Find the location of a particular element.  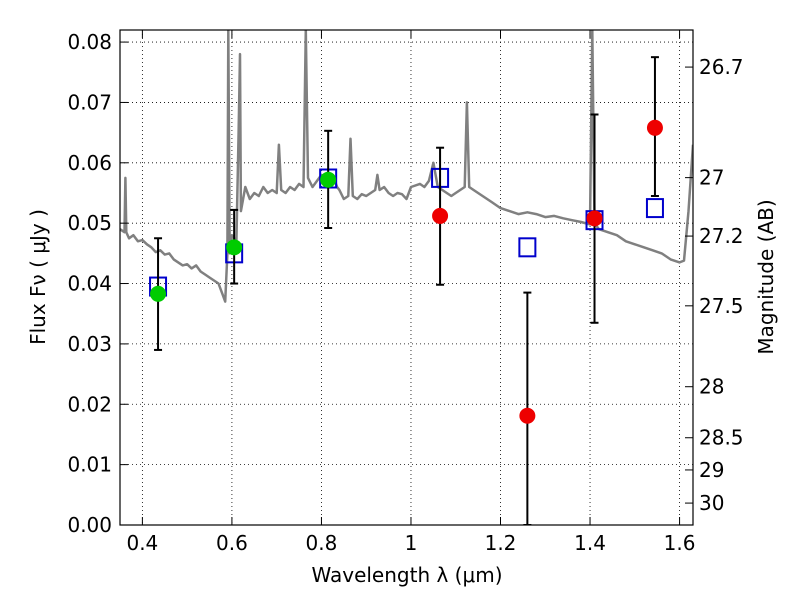

x-axis-label: Wavelength λ (μm) is located at coordinates (406, 575).